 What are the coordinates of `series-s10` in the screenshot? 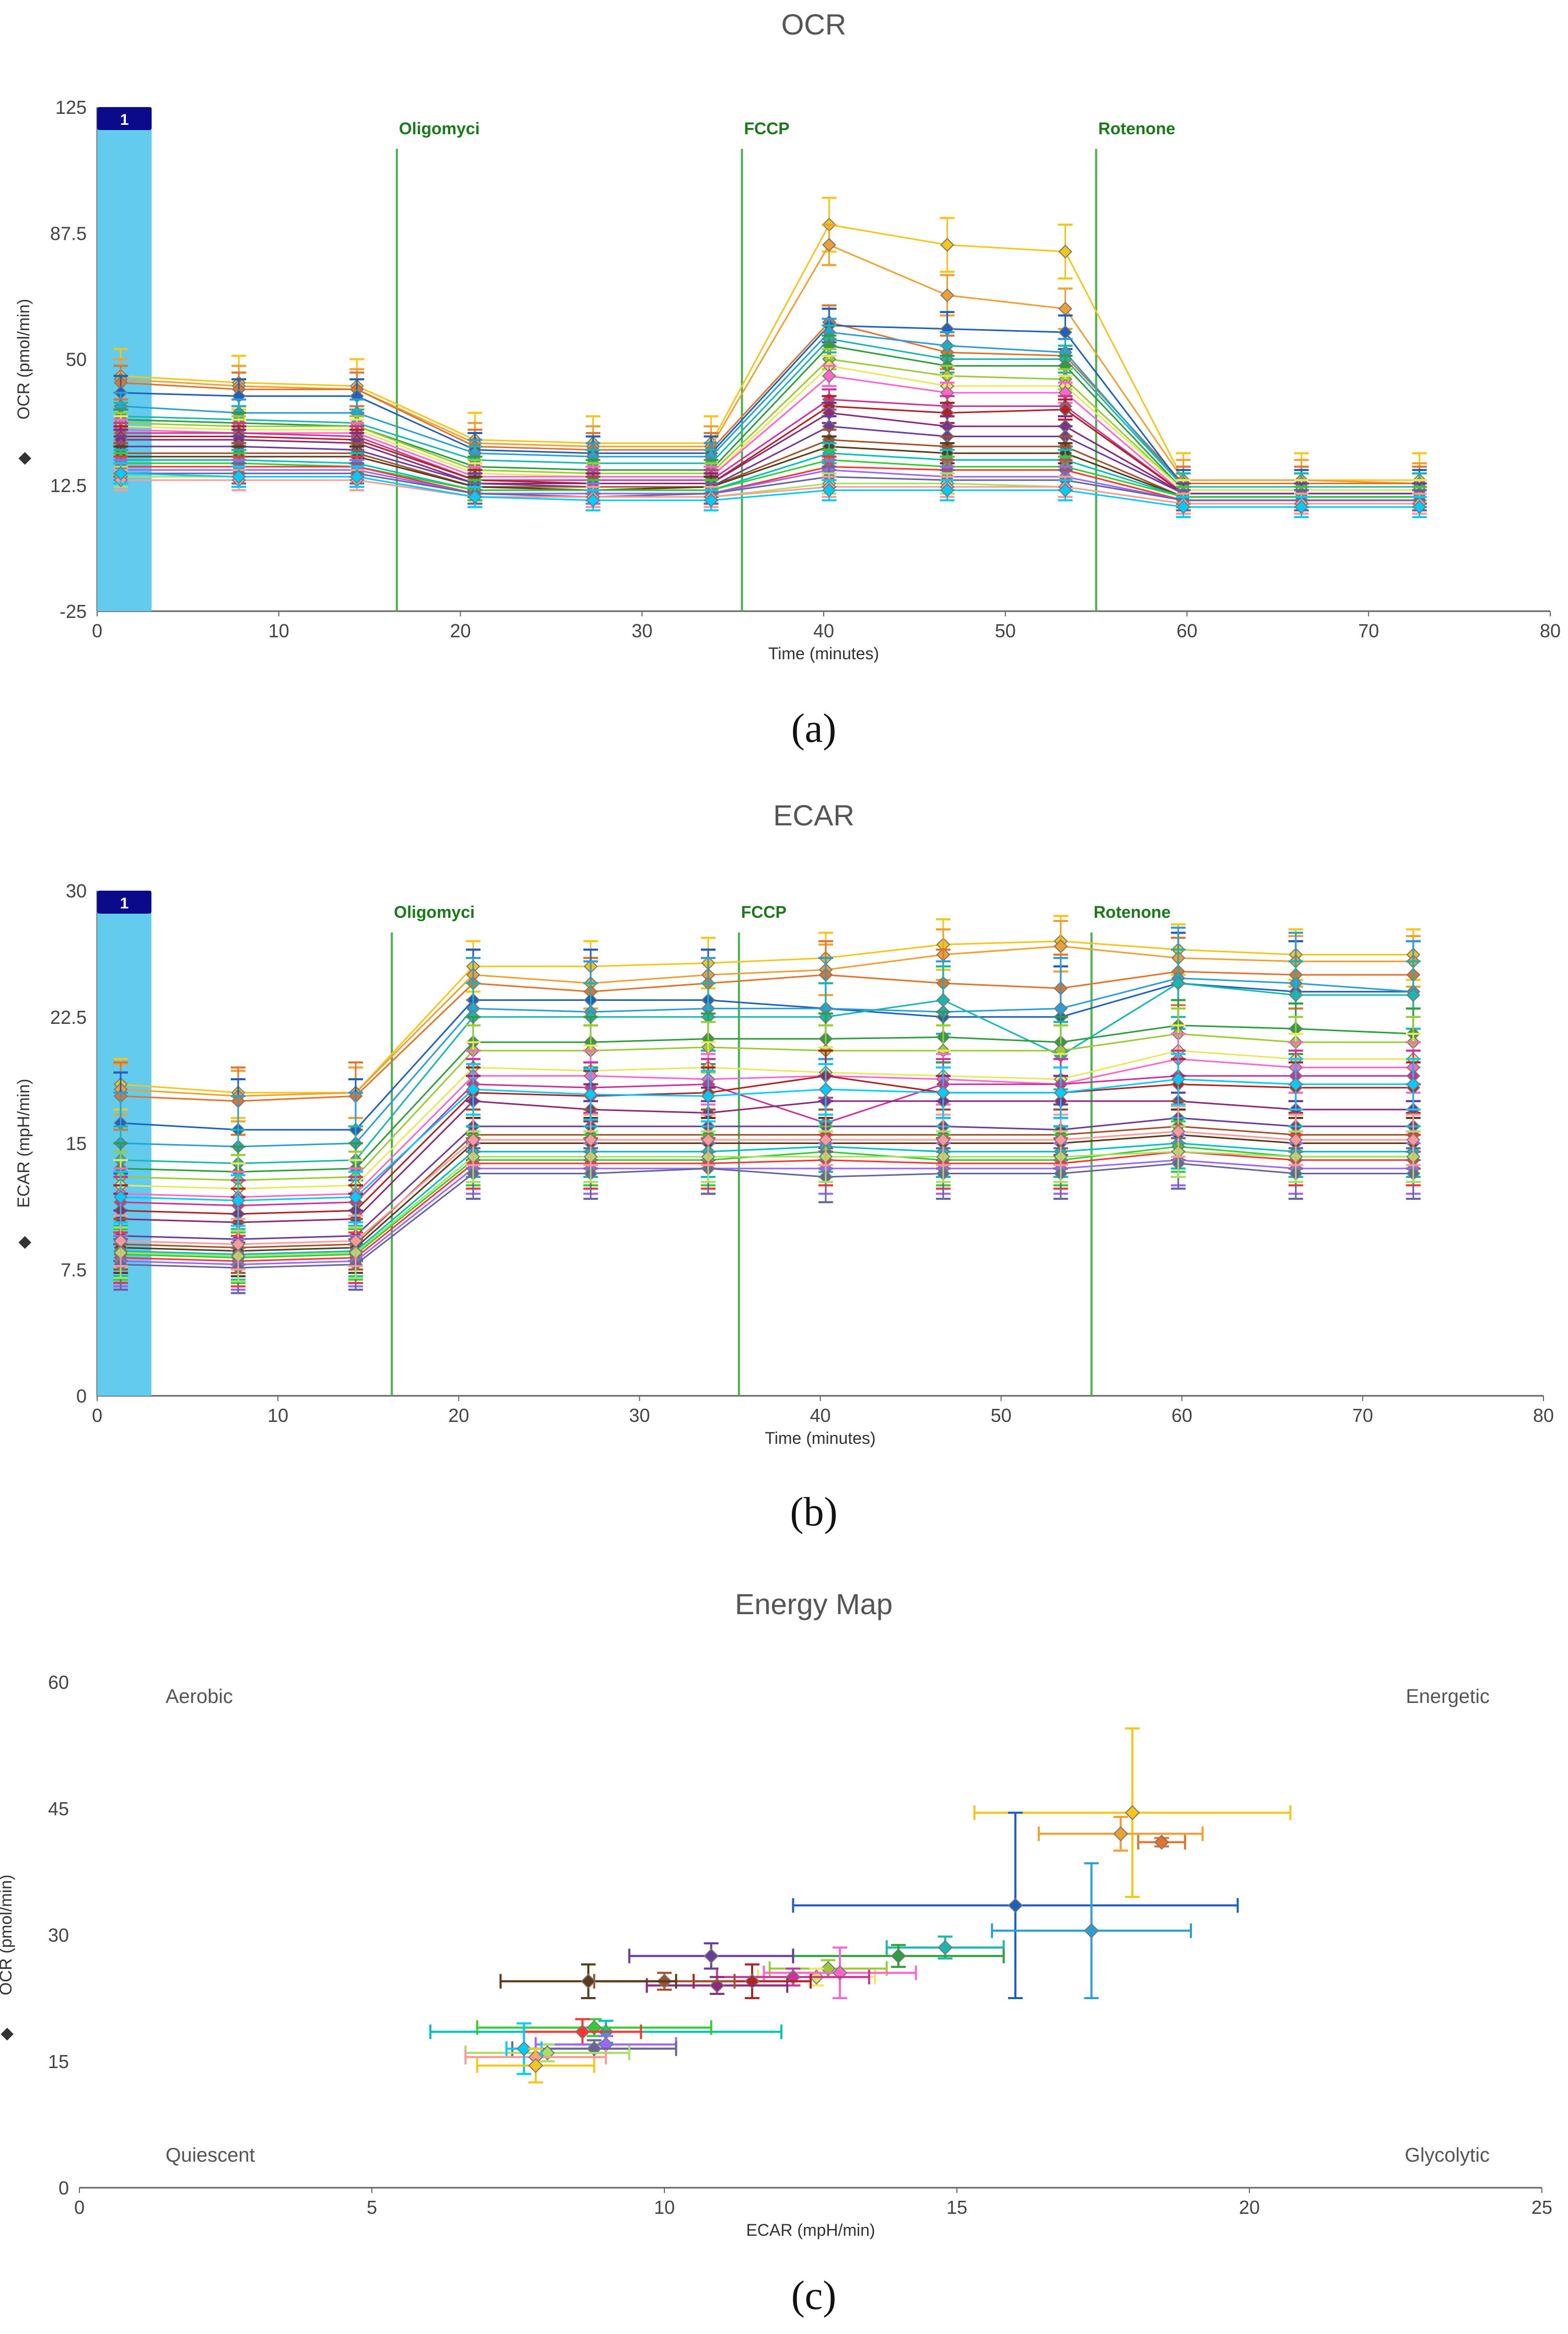 It's located at (767, 1127).